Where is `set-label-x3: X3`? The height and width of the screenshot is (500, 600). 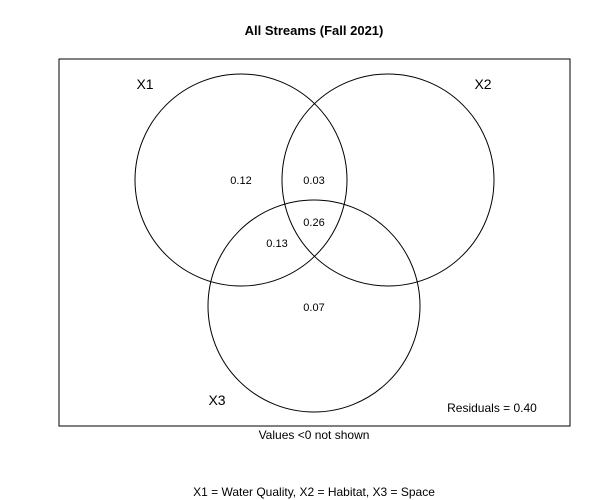 set-label-x3: X3 is located at coordinates (216, 400).